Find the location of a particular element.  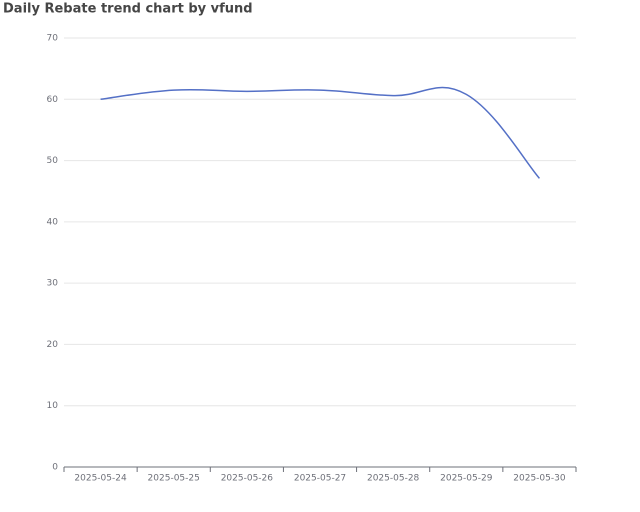

y-tick-label: 50 is located at coordinates (53, 161).